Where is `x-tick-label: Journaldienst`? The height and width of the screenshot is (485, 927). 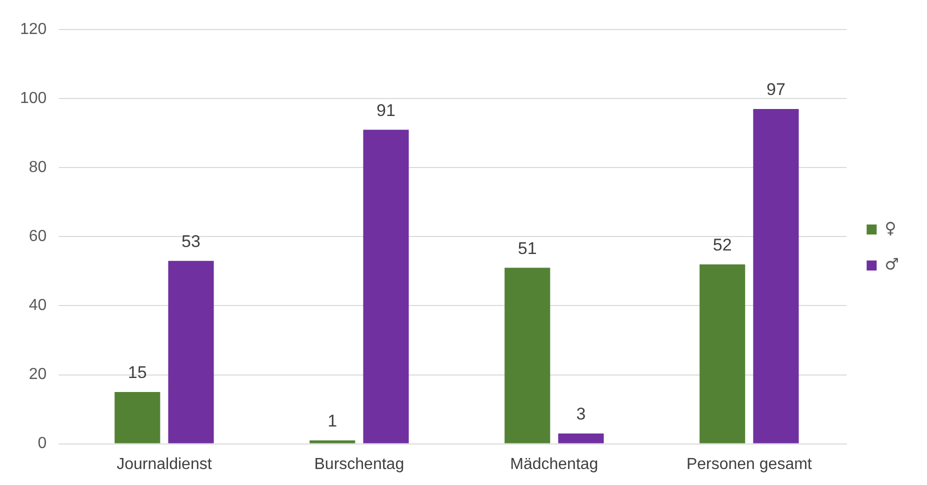 x-tick-label: Journaldienst is located at coordinates (164, 464).